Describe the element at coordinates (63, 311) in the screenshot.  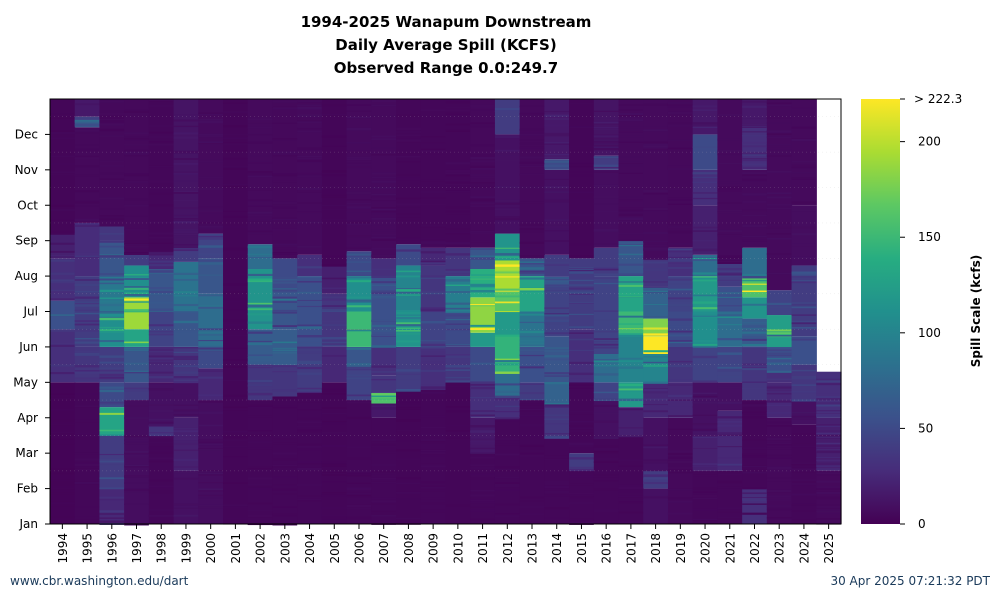
I see `heatmap-column-1994` at that location.